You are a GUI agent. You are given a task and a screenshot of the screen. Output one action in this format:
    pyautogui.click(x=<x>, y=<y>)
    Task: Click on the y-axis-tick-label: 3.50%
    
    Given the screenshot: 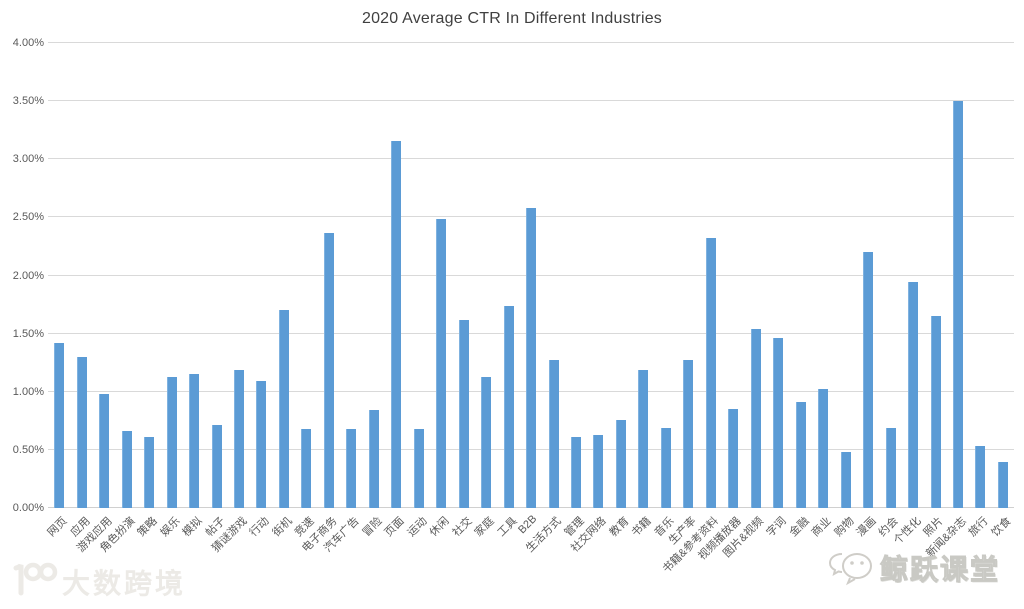 What is the action you would take?
    pyautogui.click(x=28, y=101)
    